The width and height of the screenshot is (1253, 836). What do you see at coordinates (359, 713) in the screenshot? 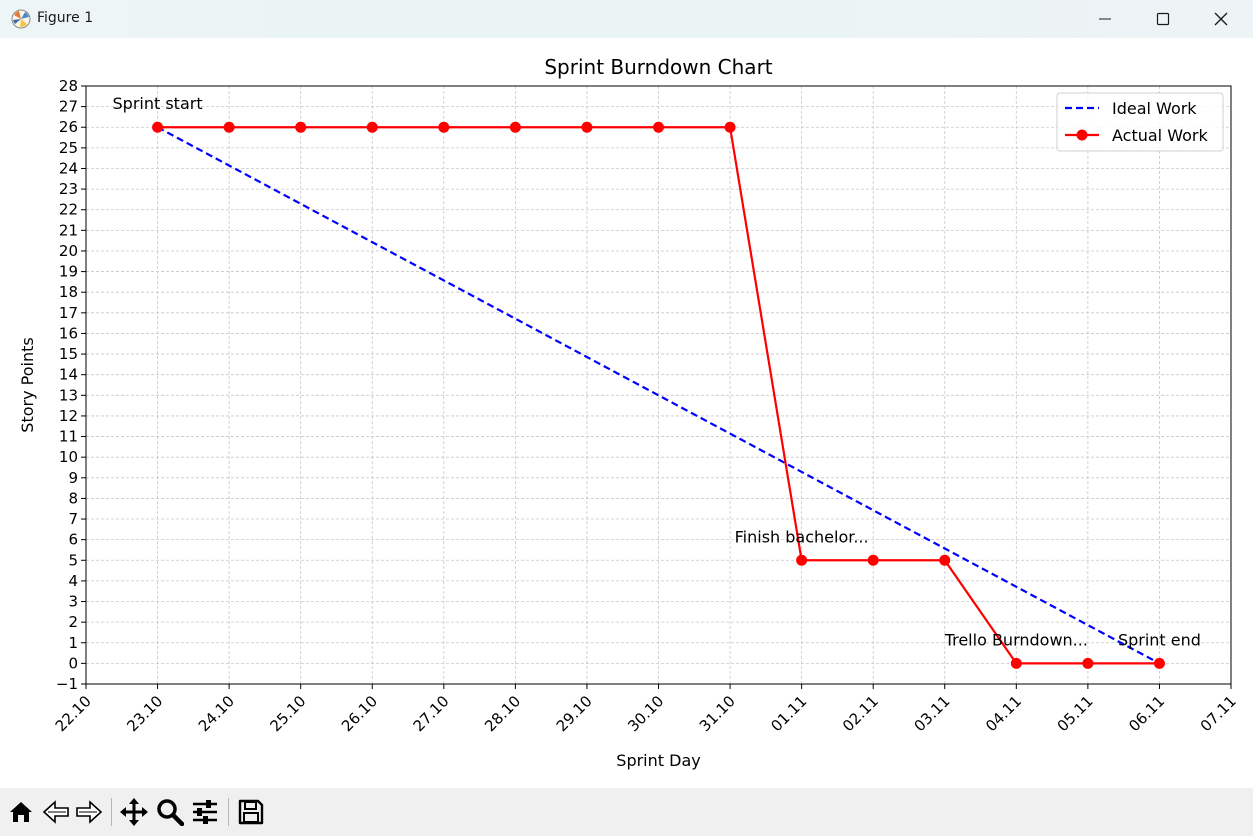
I see `x-tick-label: 26.10` at bounding box center [359, 713].